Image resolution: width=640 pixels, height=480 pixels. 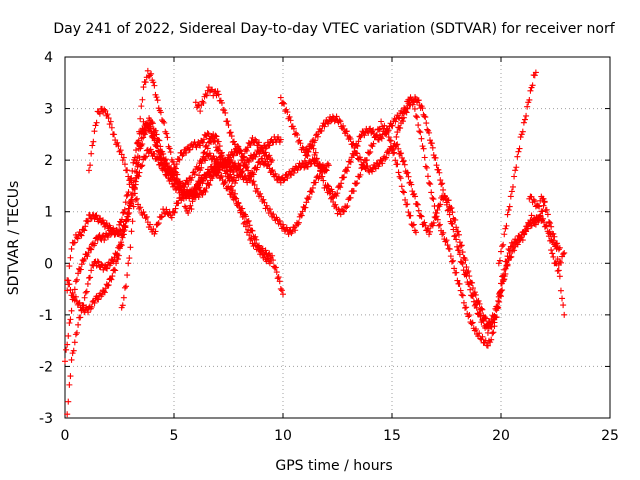 What do you see at coordinates (46, 419) in the screenshot?
I see `y-tick-label: -3` at bounding box center [46, 419].